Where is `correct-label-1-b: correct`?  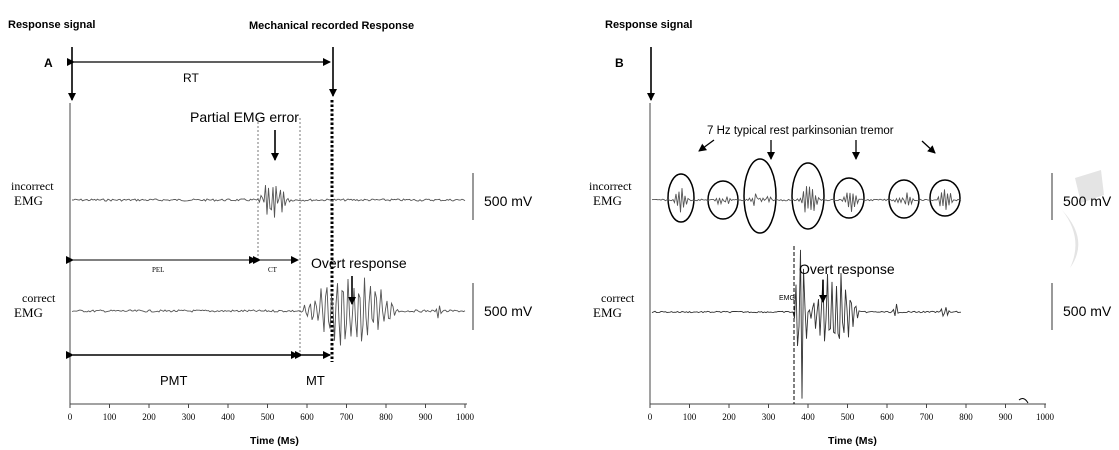 correct-label-1-b: correct is located at coordinates (618, 298).